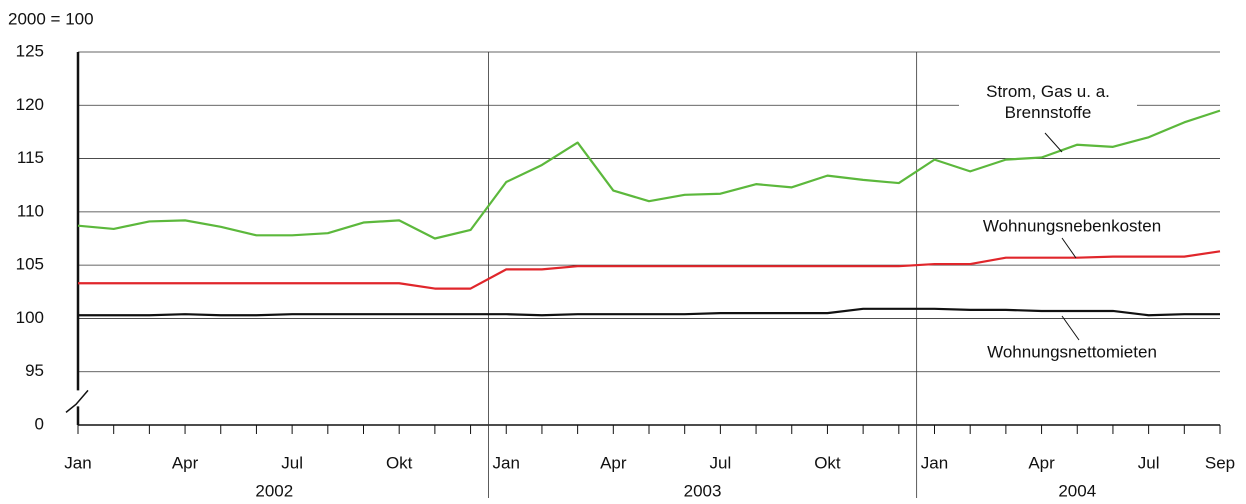  What do you see at coordinates (30, 157) in the screenshot?
I see `y-tick-label: 115` at bounding box center [30, 157].